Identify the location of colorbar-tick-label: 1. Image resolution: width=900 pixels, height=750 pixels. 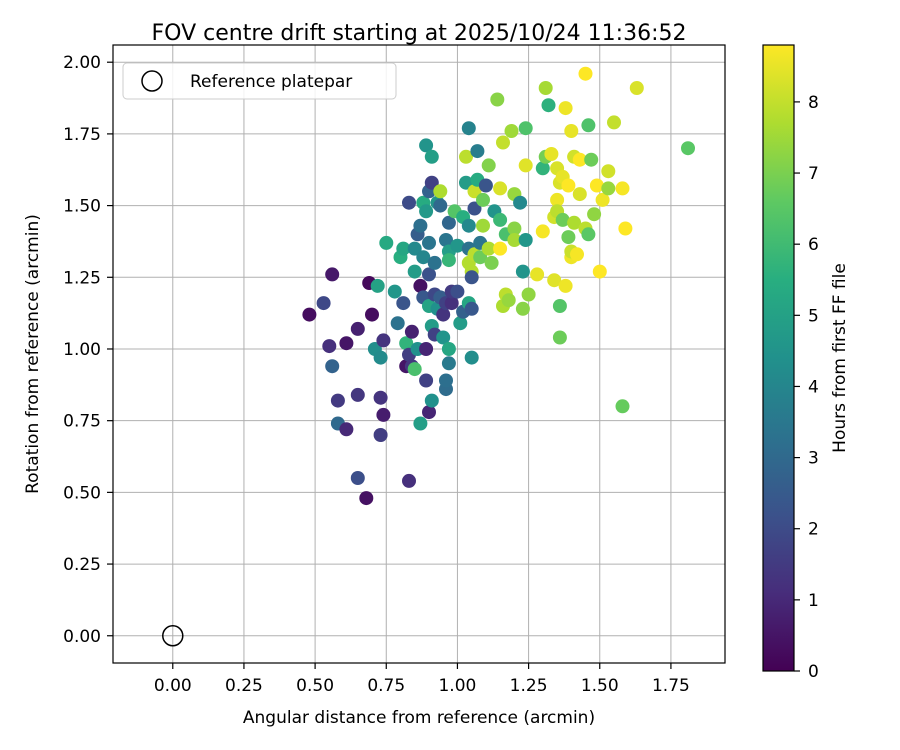
(813, 601).